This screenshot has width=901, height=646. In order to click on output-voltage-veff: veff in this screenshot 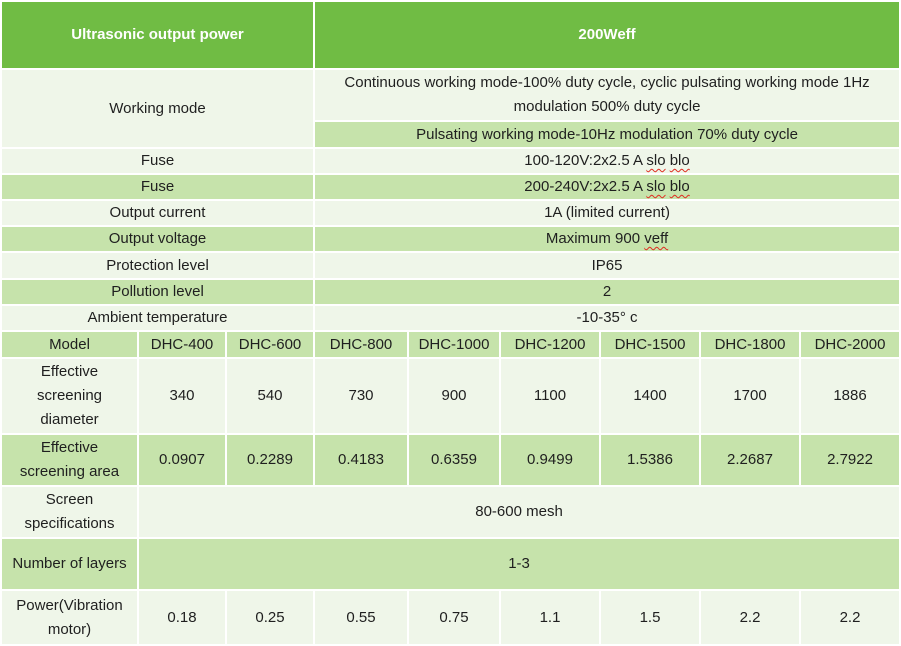, I will do `click(656, 238)`.